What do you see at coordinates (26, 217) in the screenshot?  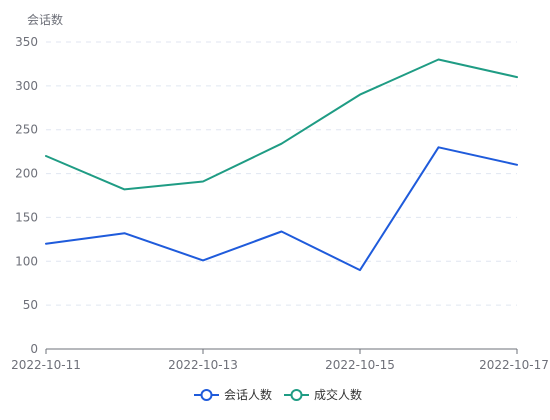 I see `y-tick-label: 150` at bounding box center [26, 217].